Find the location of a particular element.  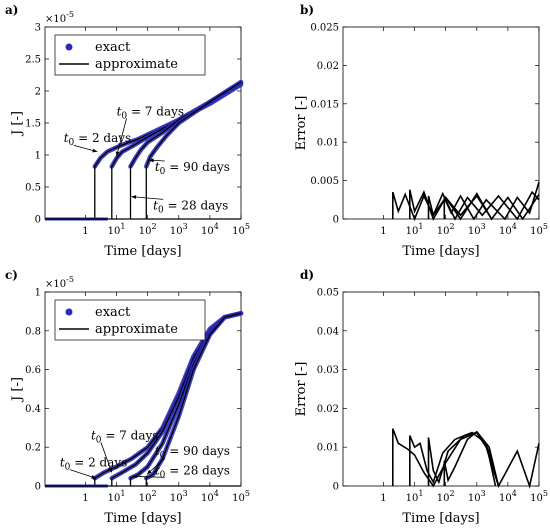

y-tick-label: 0.5 is located at coordinates (33, 188).